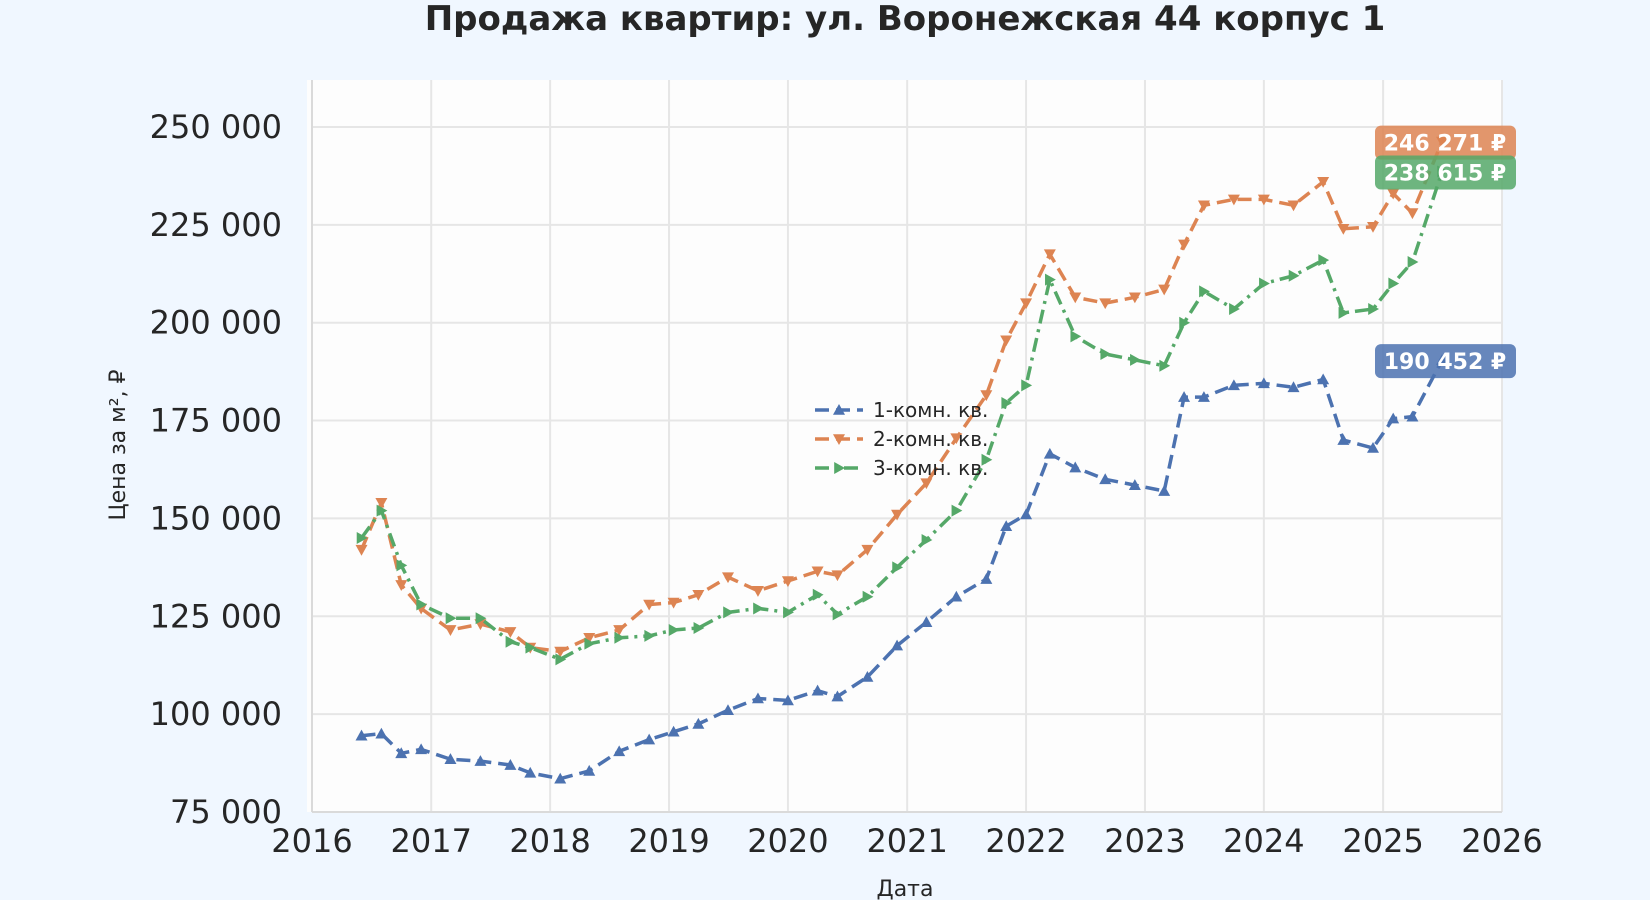  What do you see at coordinates (901, 468) in the screenshot?
I see `legend-item: 3-комн. кв.` at bounding box center [901, 468].